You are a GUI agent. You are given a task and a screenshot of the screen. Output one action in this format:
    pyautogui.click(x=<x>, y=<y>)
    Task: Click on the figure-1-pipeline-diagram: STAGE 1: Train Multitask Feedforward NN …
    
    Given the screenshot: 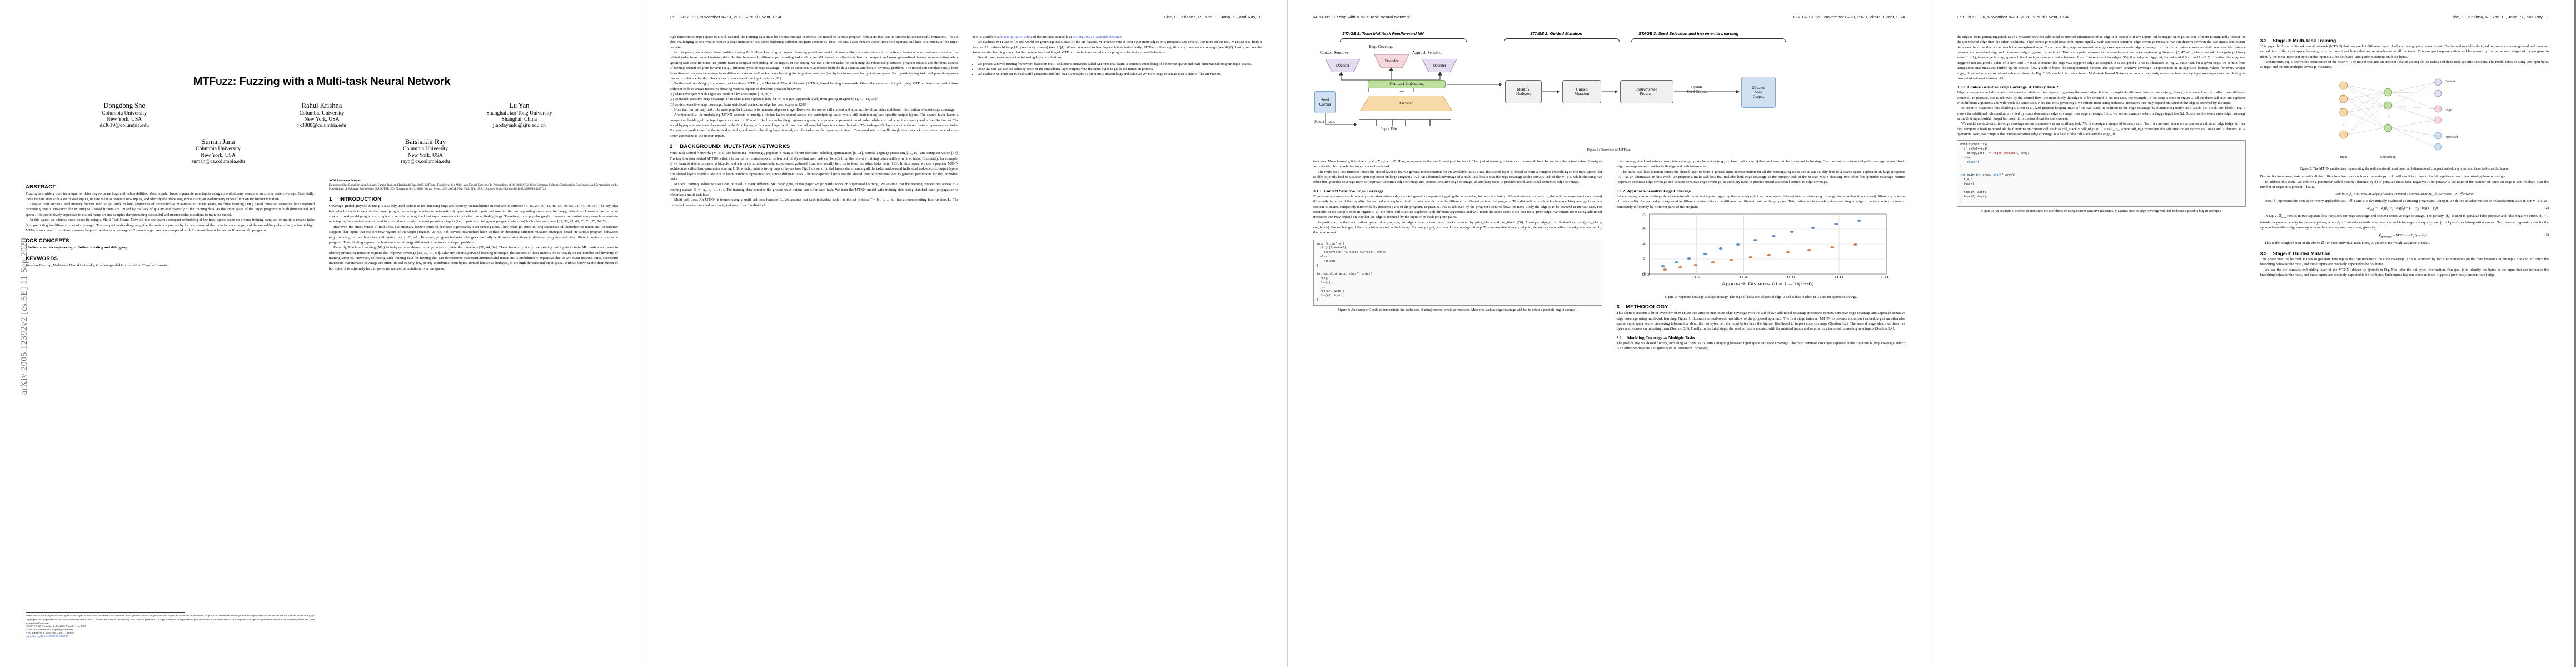 What is the action you would take?
    pyautogui.click(x=1609, y=86)
    